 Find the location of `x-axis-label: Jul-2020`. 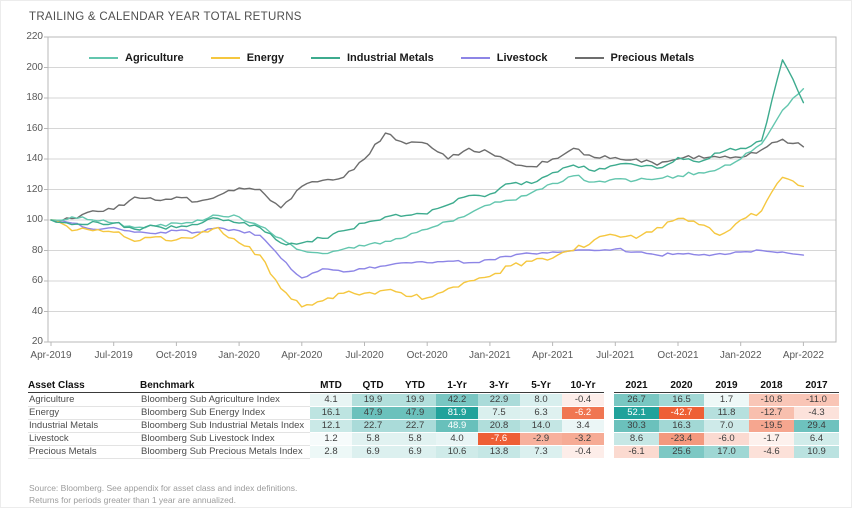

x-axis-label: Jul-2020 is located at coordinates (364, 355).